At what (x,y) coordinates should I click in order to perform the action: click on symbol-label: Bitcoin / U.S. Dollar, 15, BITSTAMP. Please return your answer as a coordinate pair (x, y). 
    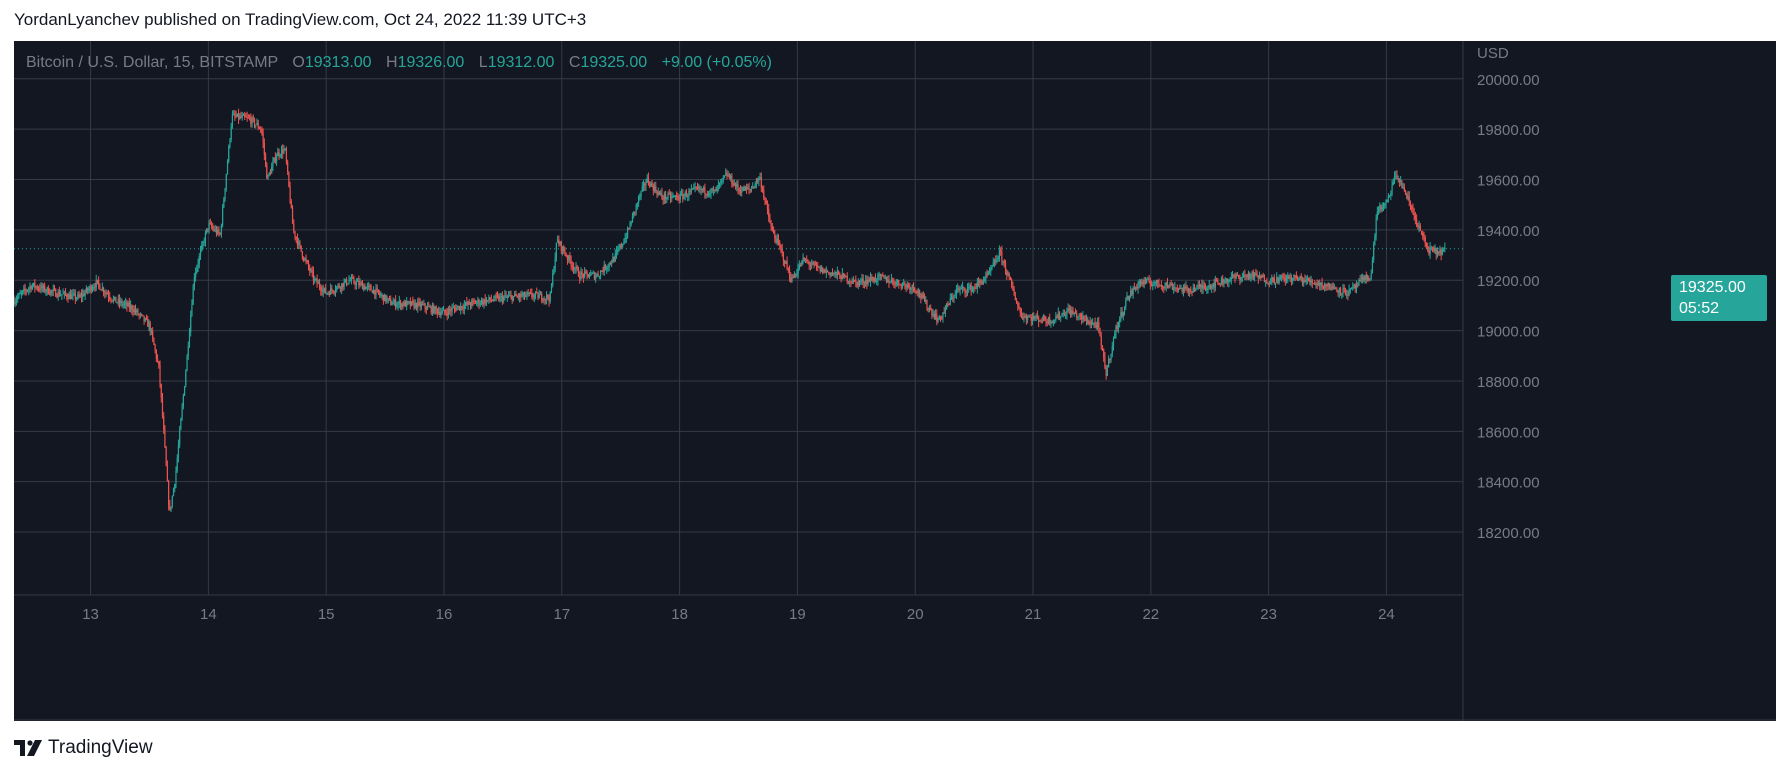
    Looking at the image, I should click on (152, 62).